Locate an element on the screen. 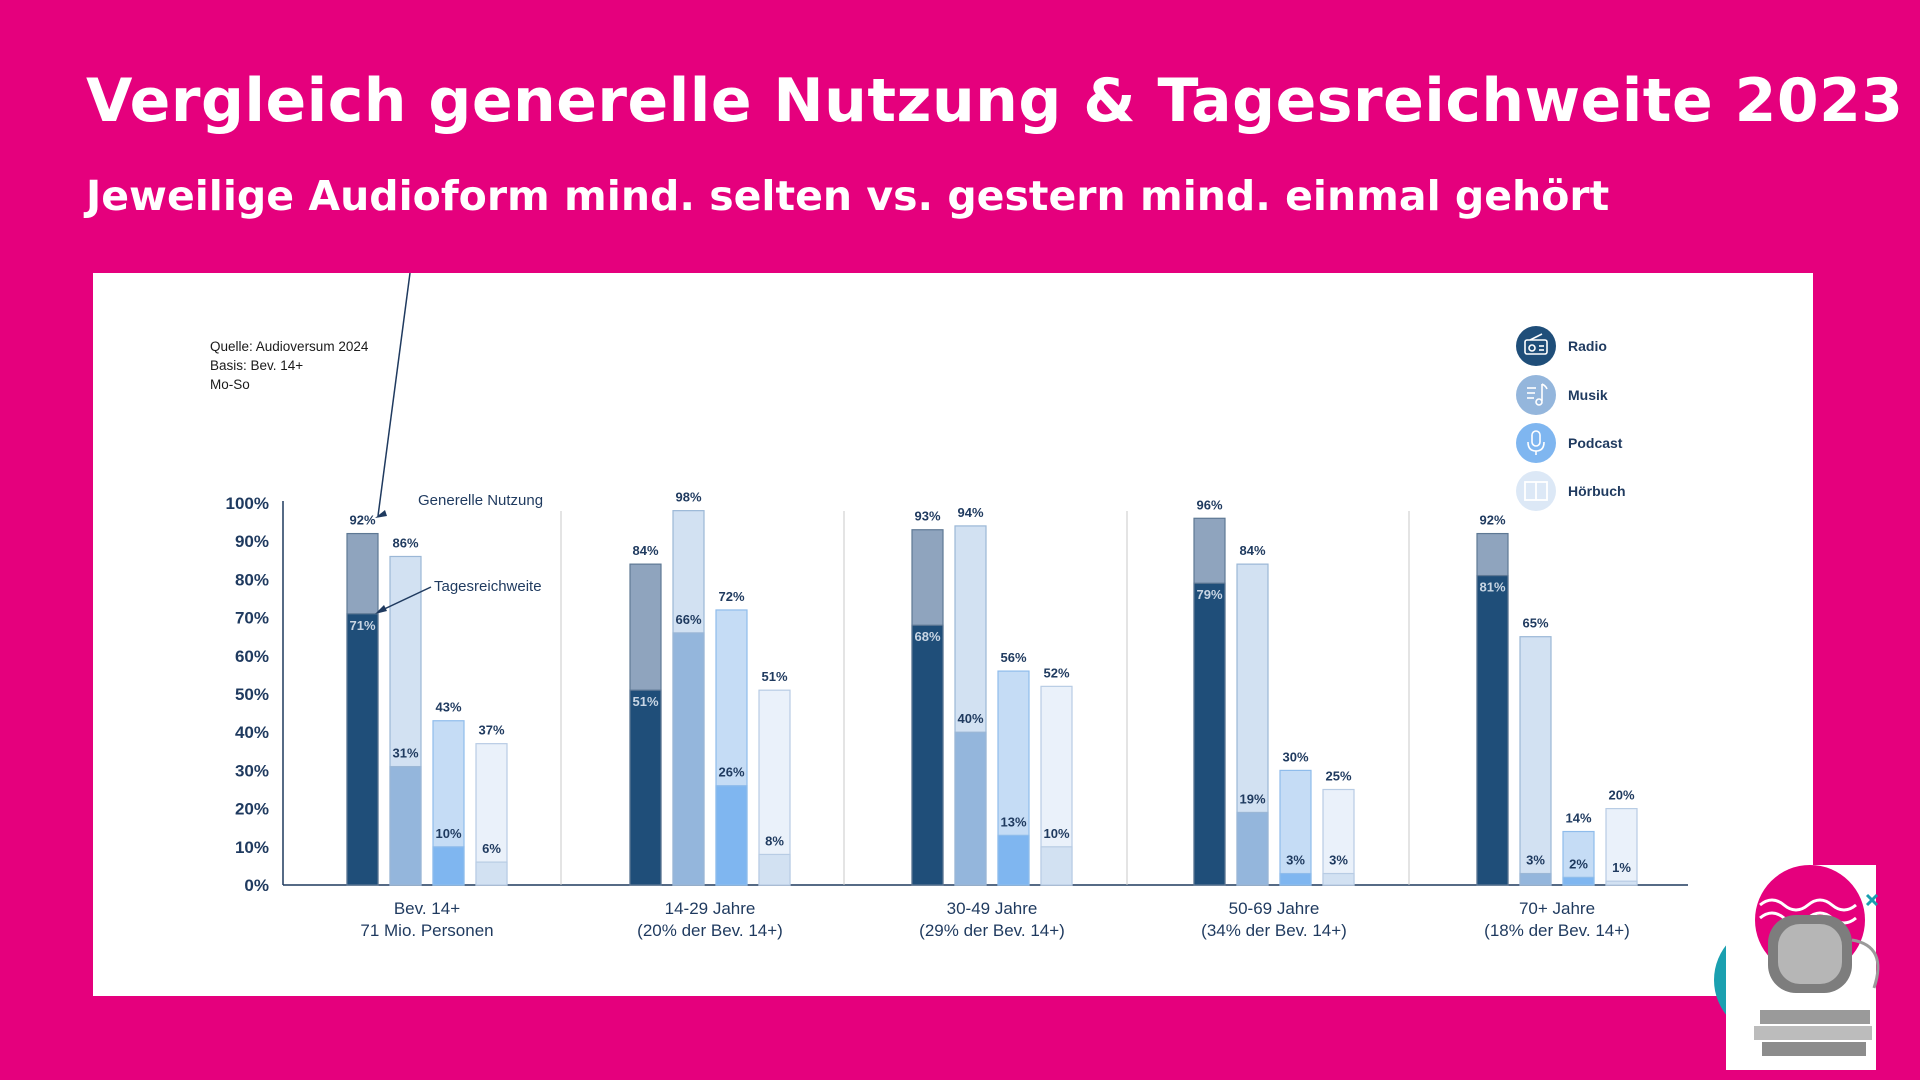 The image size is (1920, 1080). data-label-general: 20% is located at coordinates (1621, 795).